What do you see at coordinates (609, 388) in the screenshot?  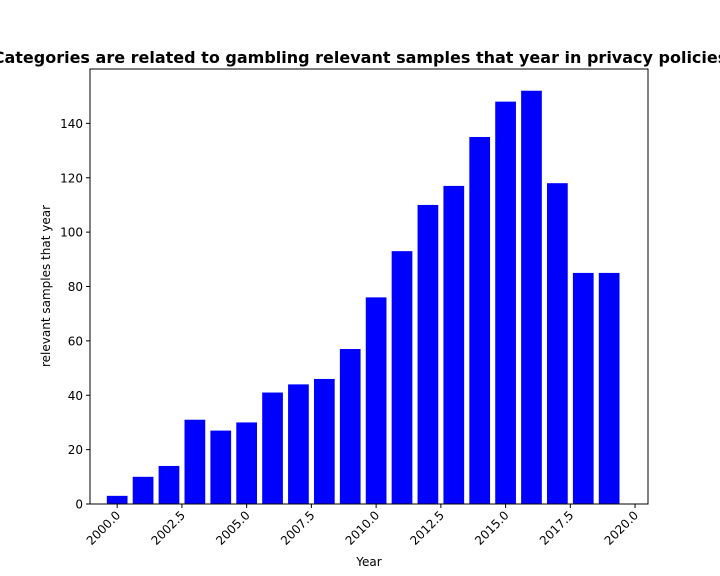 I see `bar-2019` at bounding box center [609, 388].